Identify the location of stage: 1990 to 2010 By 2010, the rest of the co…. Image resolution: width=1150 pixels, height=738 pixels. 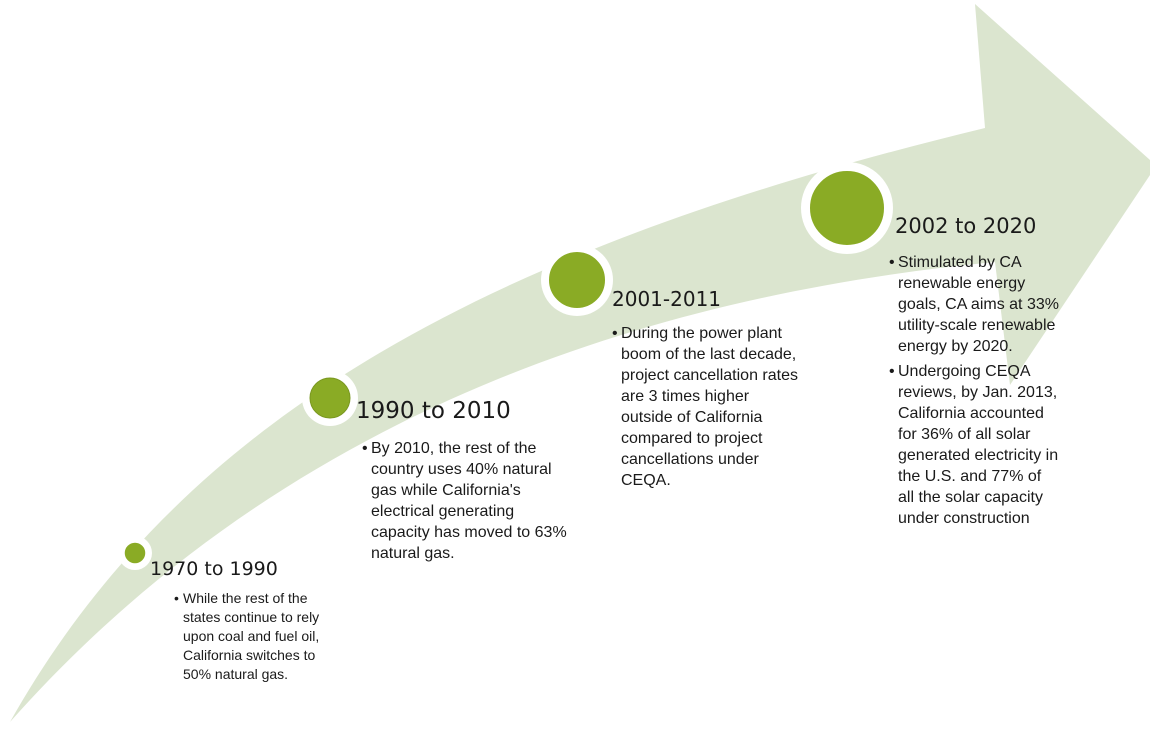
(463, 481).